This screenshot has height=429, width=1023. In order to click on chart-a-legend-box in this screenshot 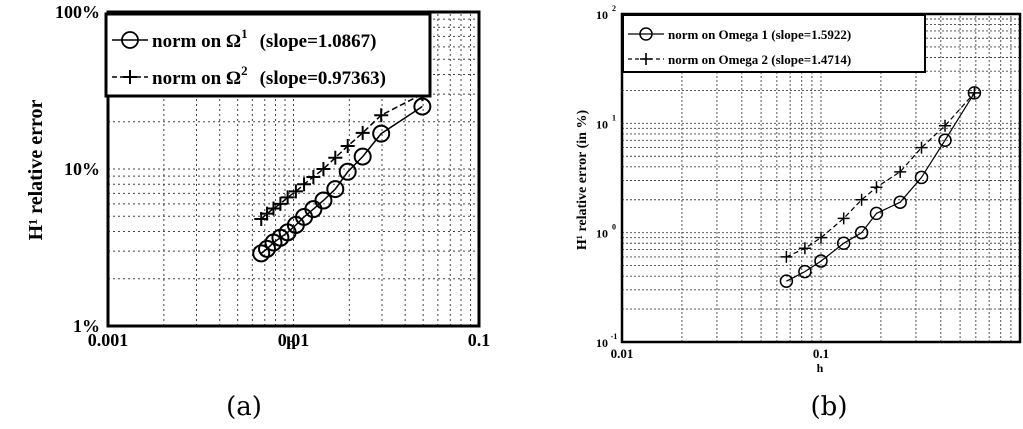, I will do `click(268, 55)`.